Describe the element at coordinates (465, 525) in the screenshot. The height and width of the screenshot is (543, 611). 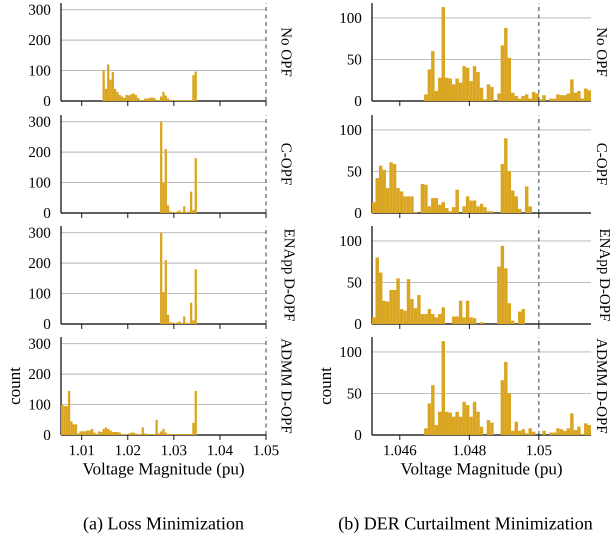
I see `text: (b) DER Curtailment Minimization` at that location.